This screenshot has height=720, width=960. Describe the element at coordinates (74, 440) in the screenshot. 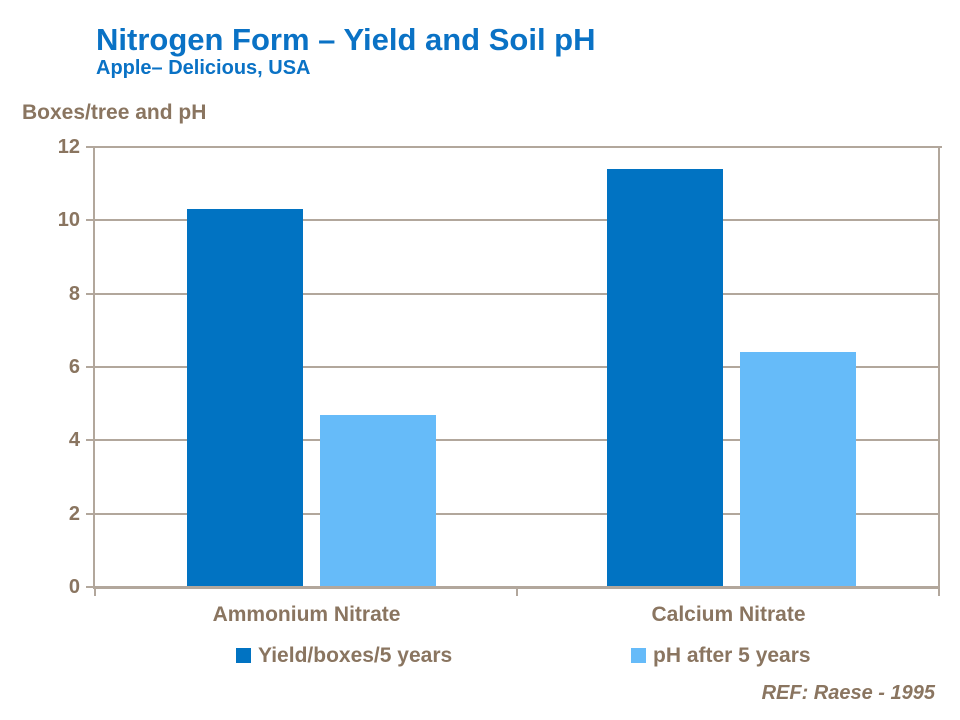

I see `y-tick-label: 4` at that location.